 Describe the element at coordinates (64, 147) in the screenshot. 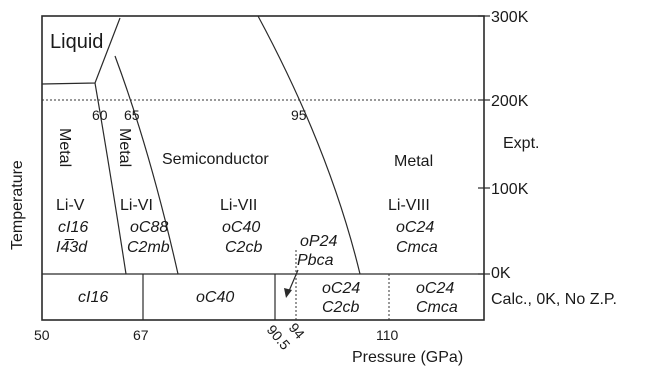

I see `region-metal-left: Metal` at that location.